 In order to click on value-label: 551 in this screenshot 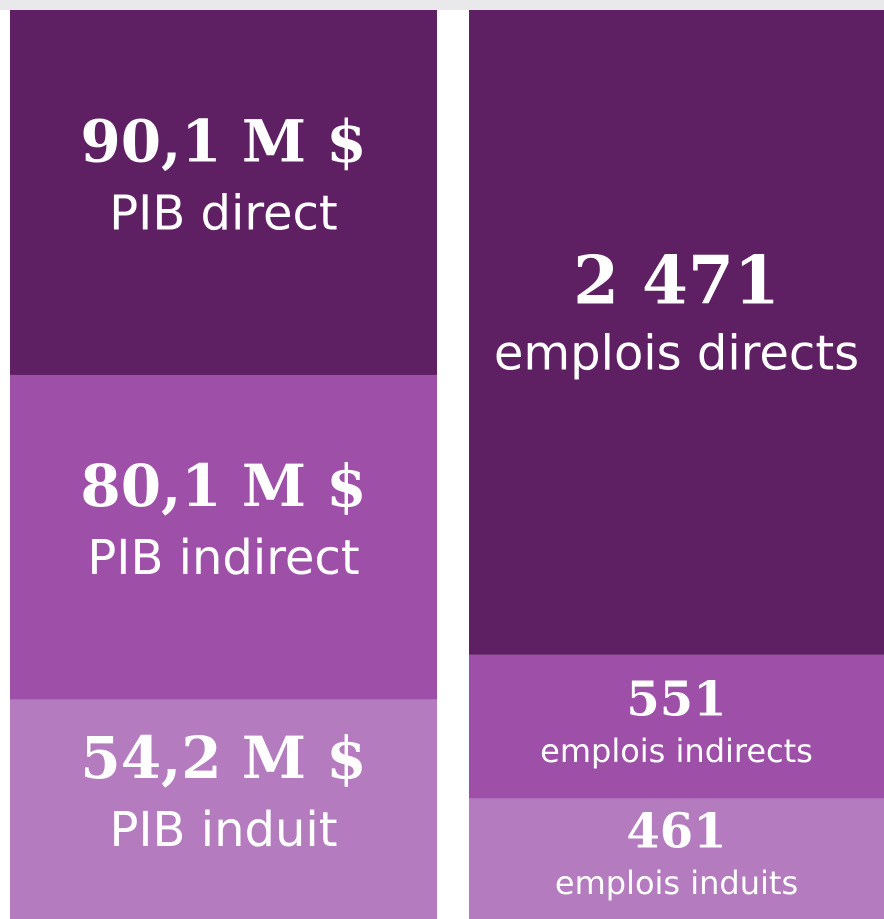, I will do `click(676, 699)`.